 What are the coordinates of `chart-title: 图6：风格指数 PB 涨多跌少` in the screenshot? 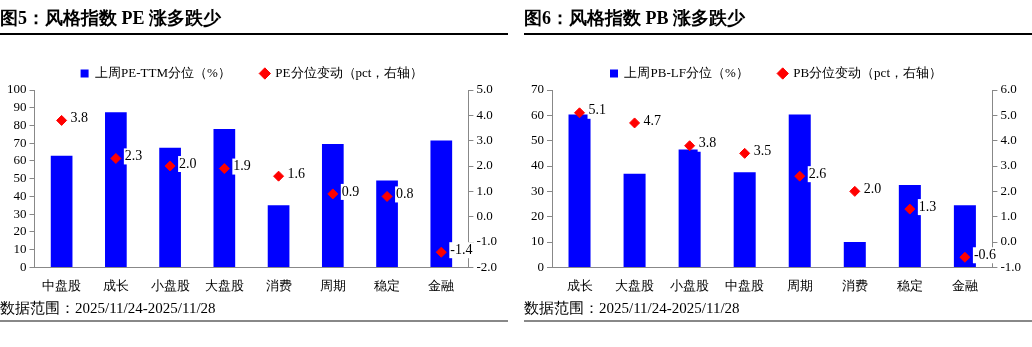 It's located at (778, 19).